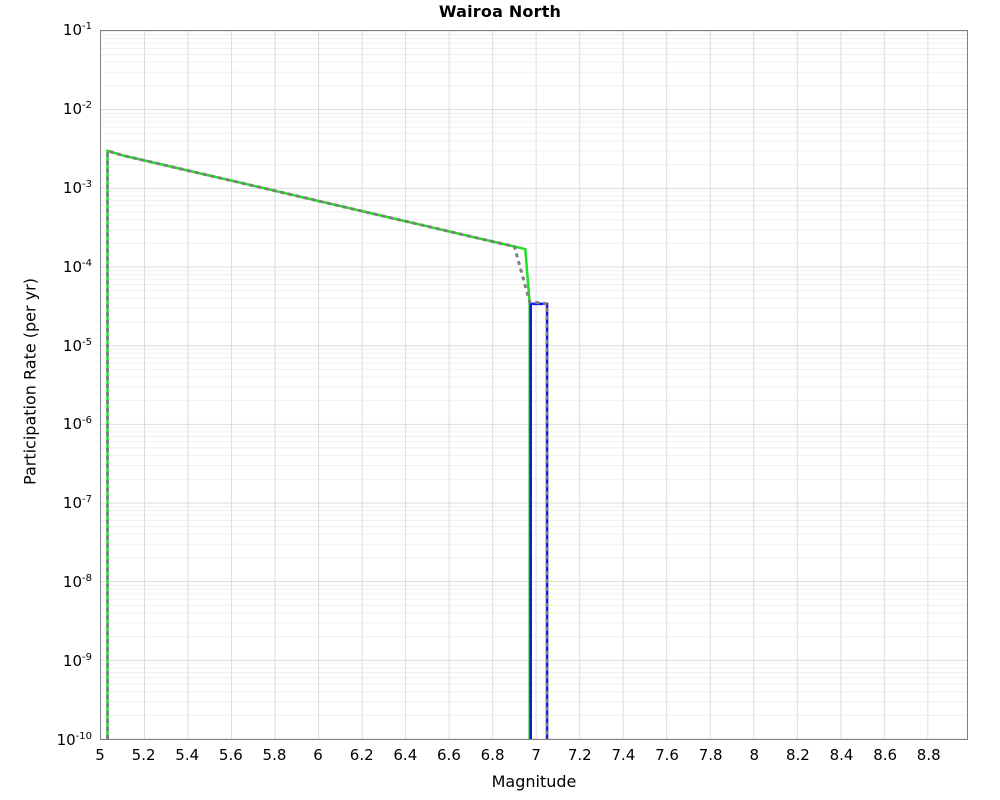  Describe the element at coordinates (536, 755) in the screenshot. I see `x-tick-label: 7` at that location.